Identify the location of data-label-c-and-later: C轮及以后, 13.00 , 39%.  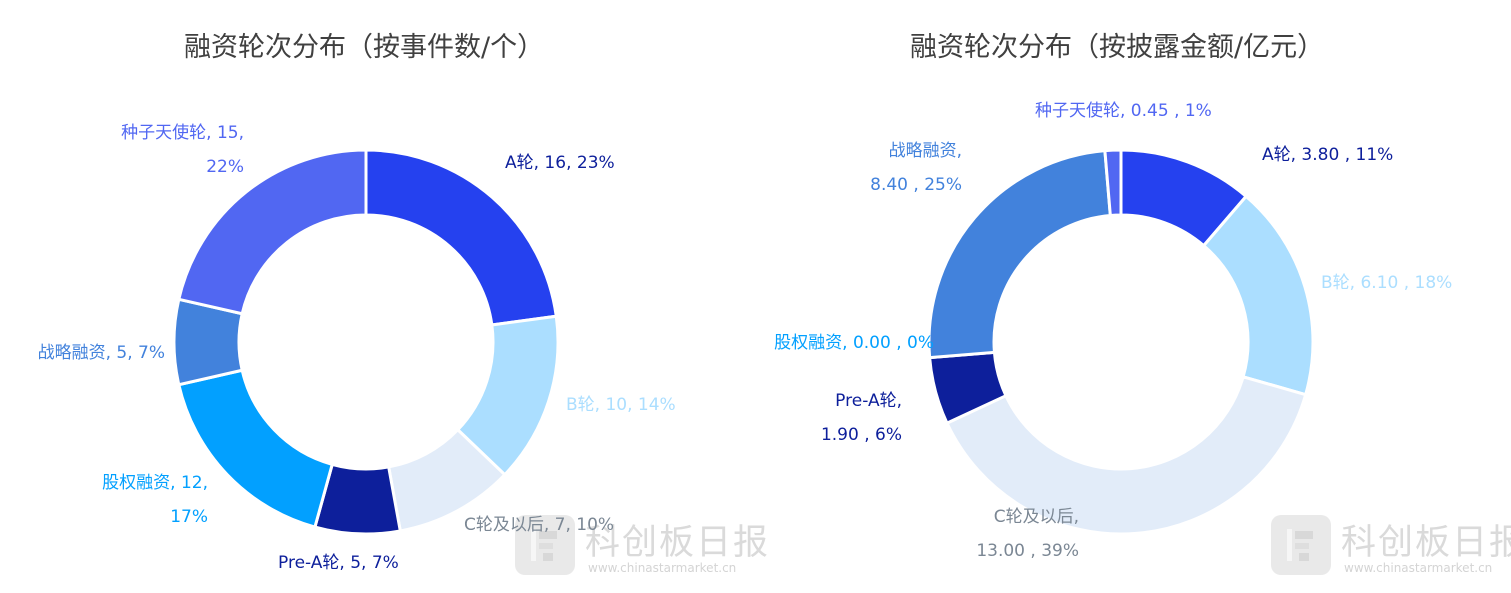
(1027, 534).